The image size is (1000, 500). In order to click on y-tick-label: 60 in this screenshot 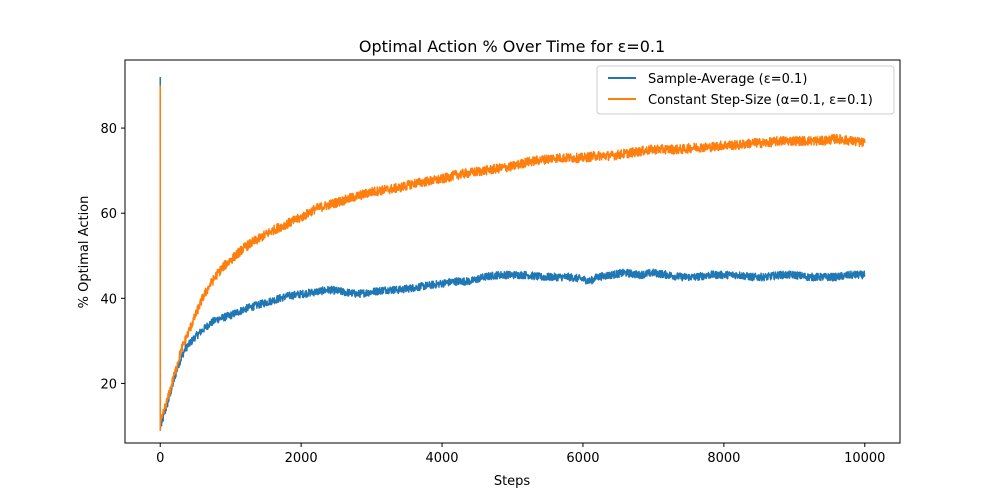, I will do `click(108, 214)`.